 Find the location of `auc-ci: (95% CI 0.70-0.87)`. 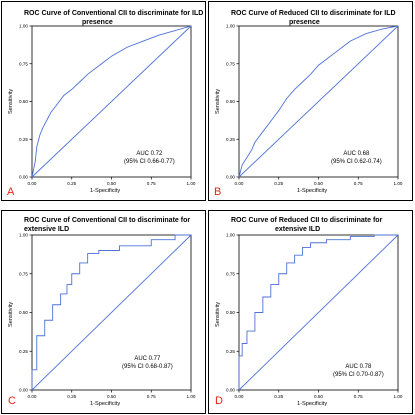

auc-ci: (95% CI 0.70-0.87) is located at coordinates (358, 375).